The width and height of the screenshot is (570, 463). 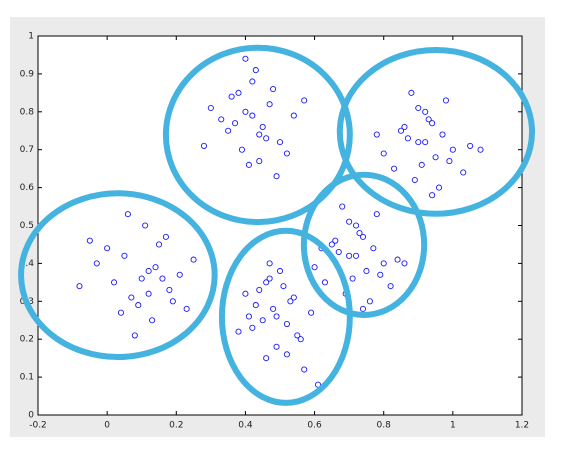 What do you see at coordinates (384, 426) in the screenshot?
I see `x-tick-label: 0.8` at bounding box center [384, 426].